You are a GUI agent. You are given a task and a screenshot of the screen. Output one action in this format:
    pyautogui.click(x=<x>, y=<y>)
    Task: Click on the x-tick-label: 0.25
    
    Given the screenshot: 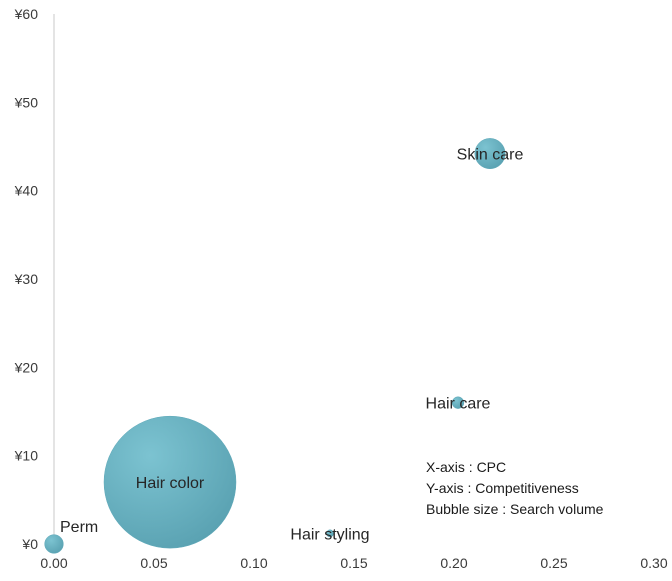 What is the action you would take?
    pyautogui.click(x=553, y=563)
    